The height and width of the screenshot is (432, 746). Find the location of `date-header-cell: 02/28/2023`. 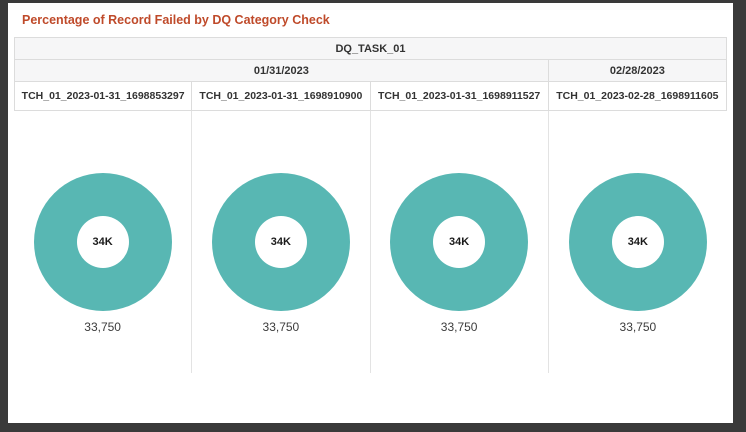

date-header-cell: 02/28/2023 is located at coordinates (637, 70).